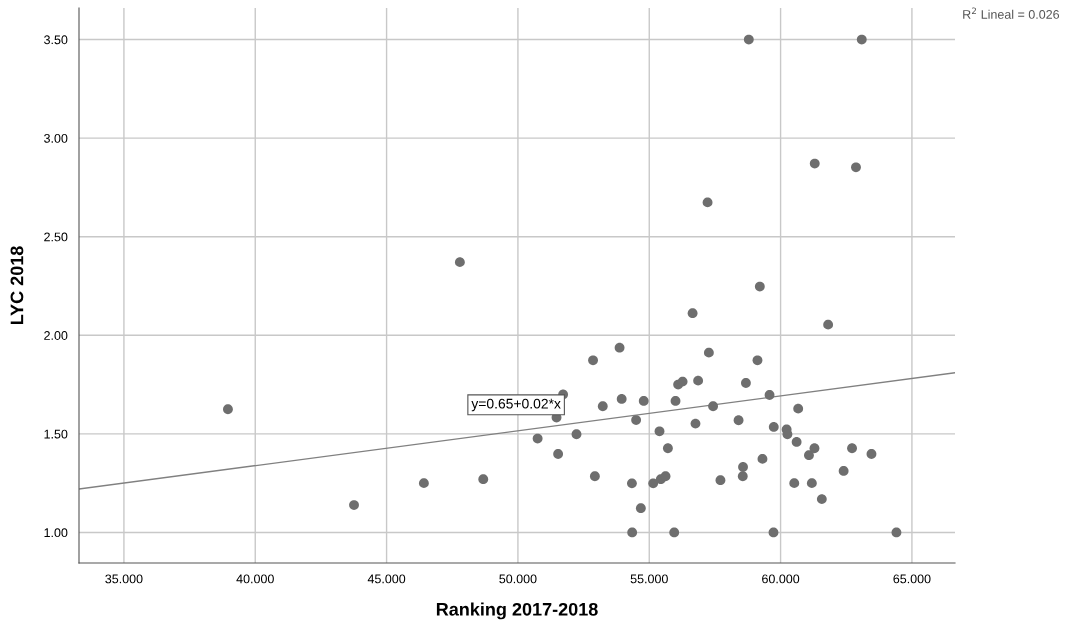  Describe the element at coordinates (56, 237) in the screenshot. I see `y-tick-label: 2.50` at that location.